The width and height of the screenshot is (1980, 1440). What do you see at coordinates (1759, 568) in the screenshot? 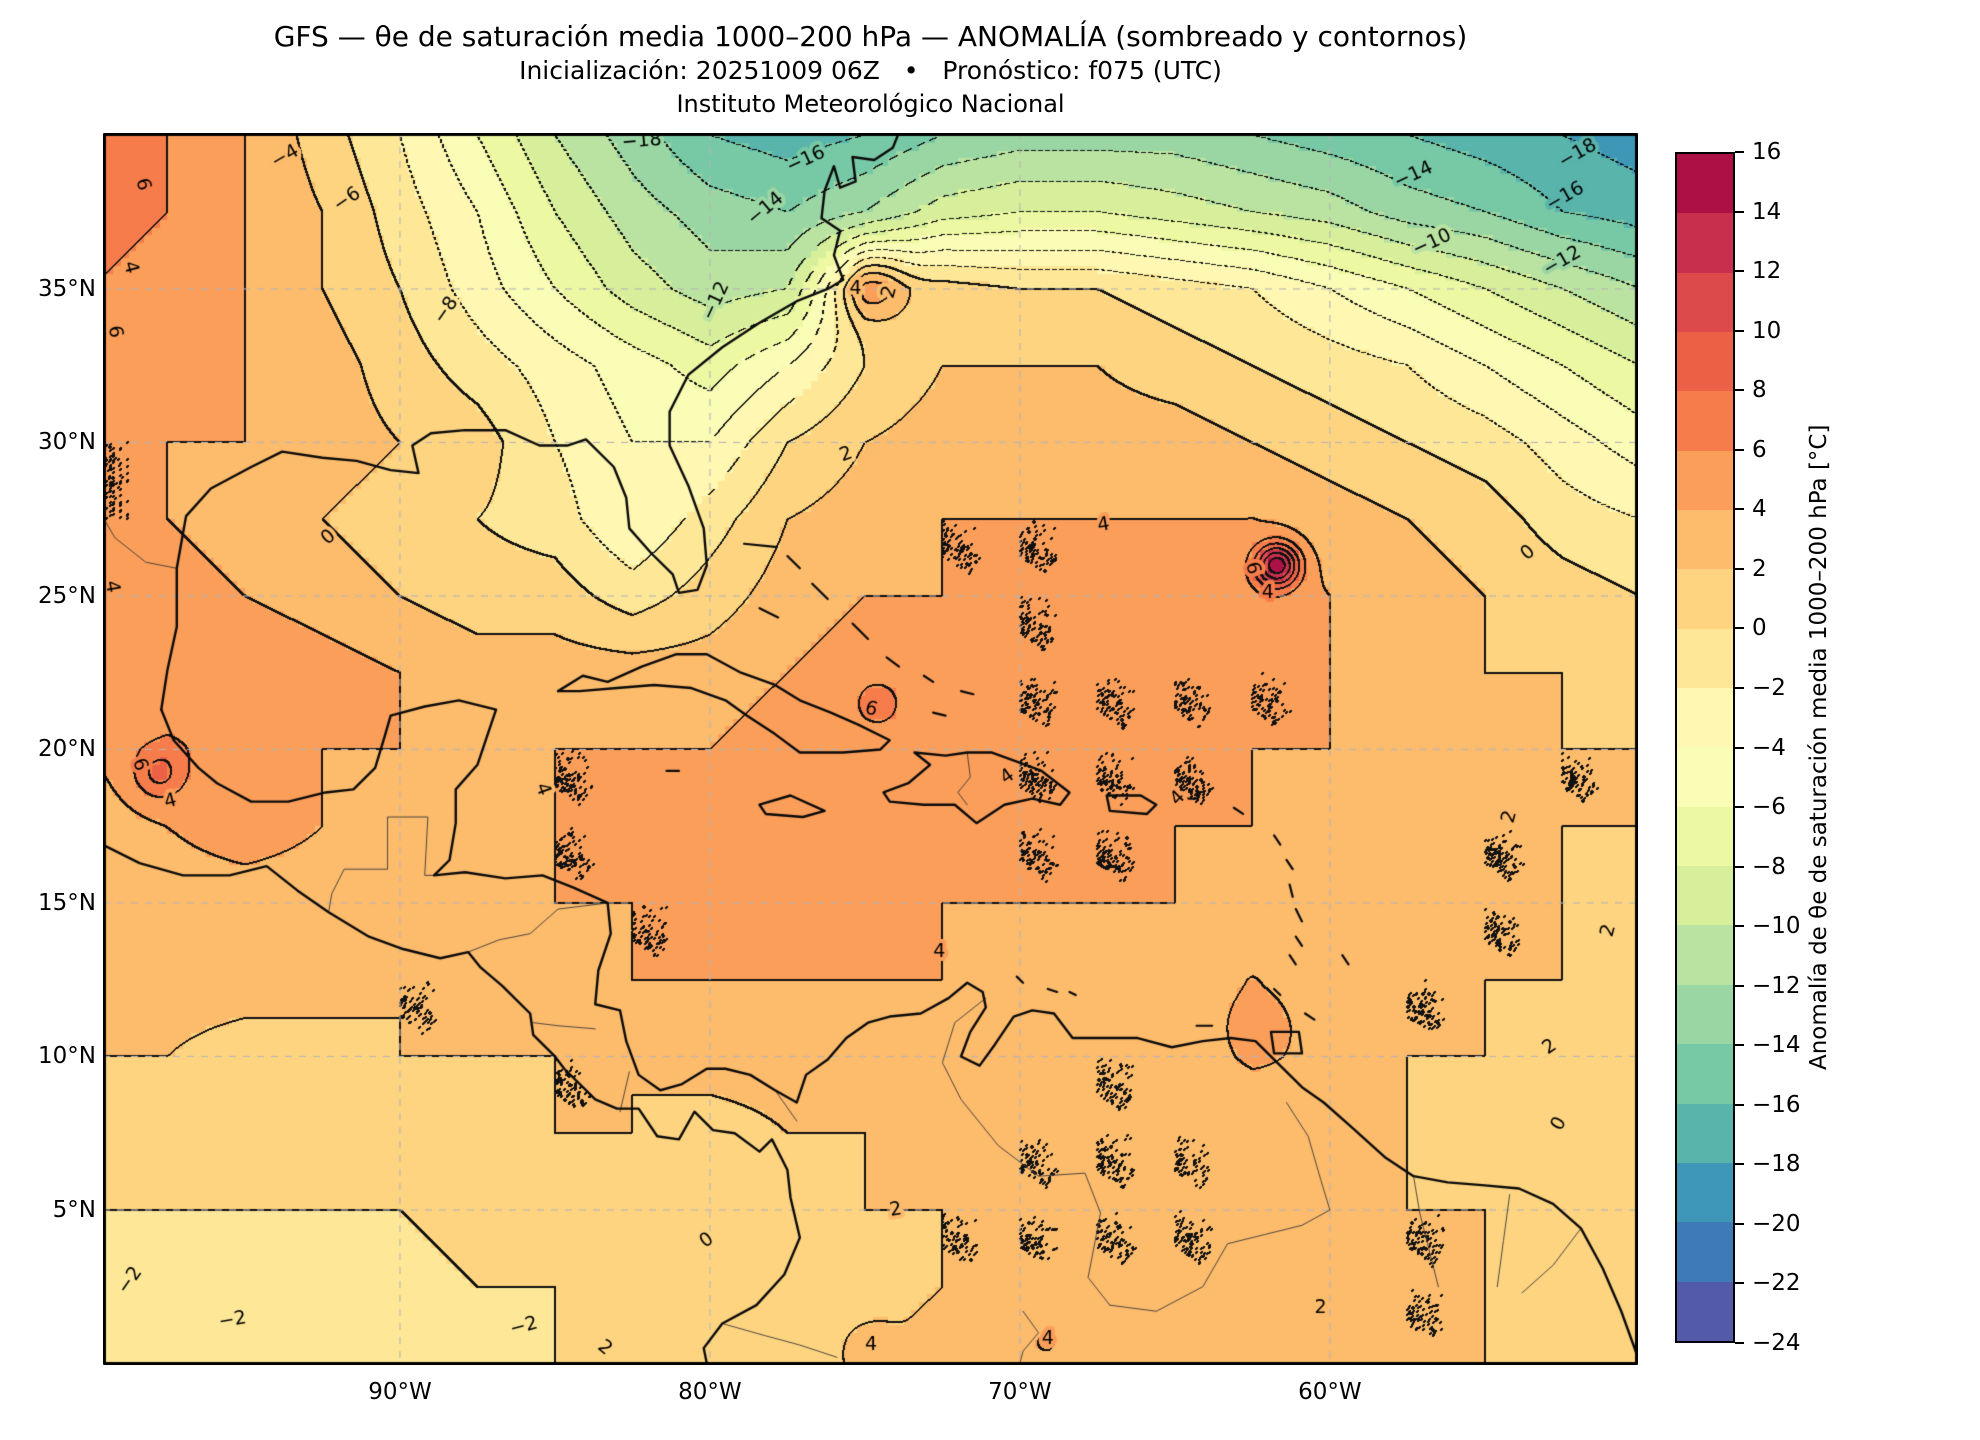
I see `colorbar-tick-label: 2` at bounding box center [1759, 568].